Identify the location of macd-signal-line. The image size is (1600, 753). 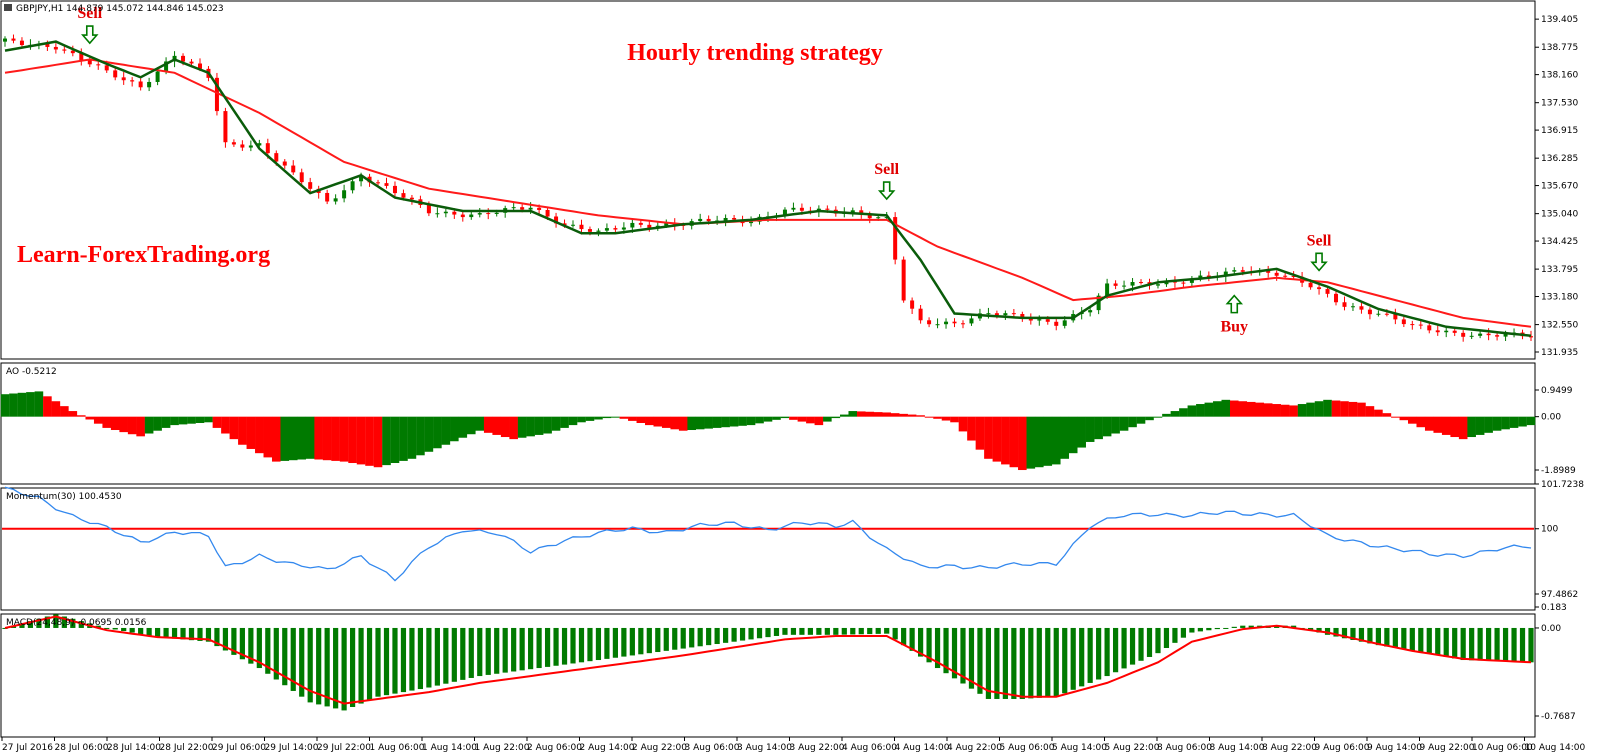
(768, 660).